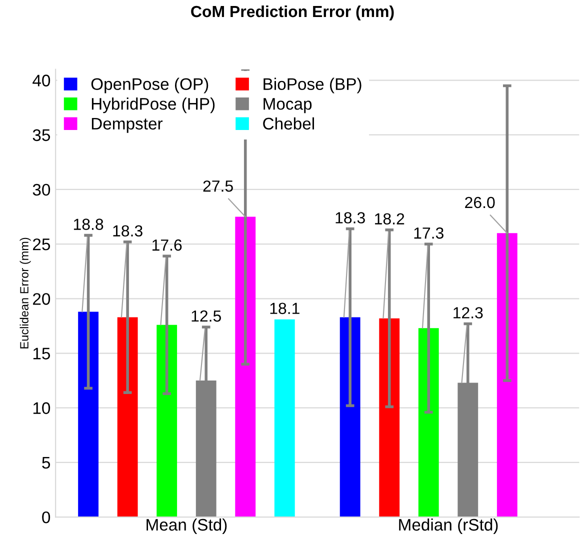  I want to click on legend-label: OpenPose (OP), so click(149, 86).